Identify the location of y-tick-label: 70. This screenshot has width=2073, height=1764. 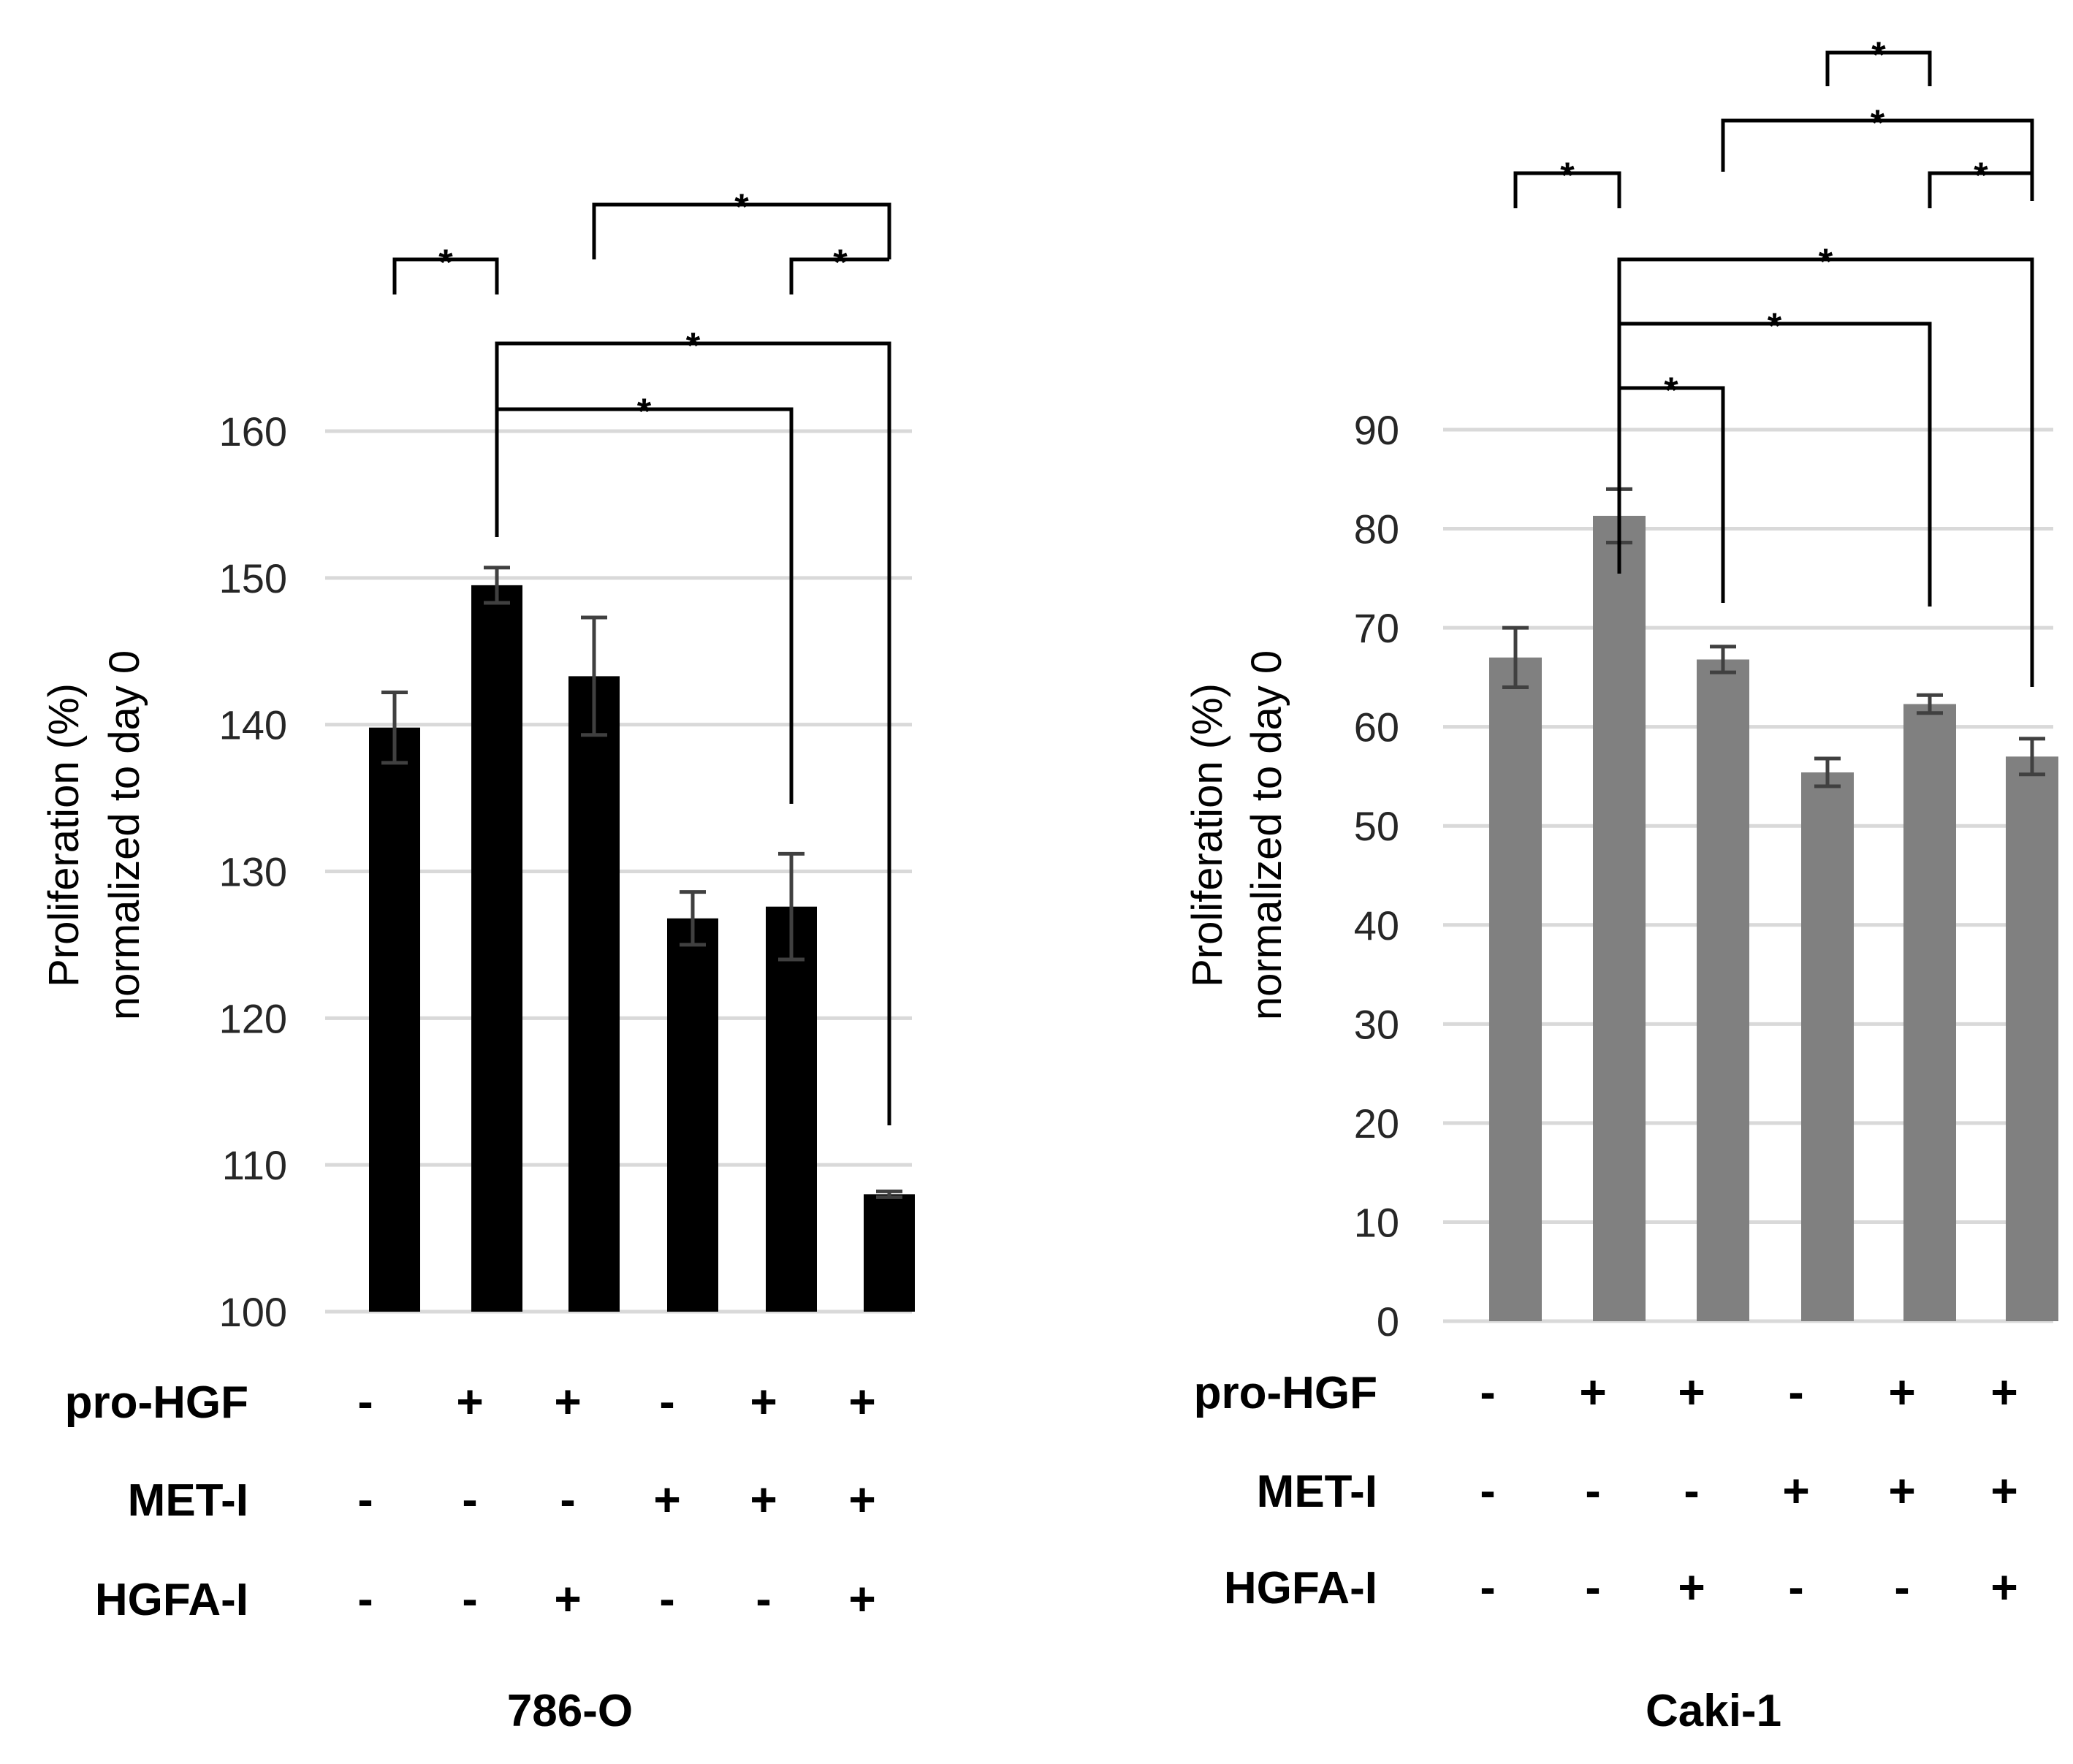
(1377, 628).